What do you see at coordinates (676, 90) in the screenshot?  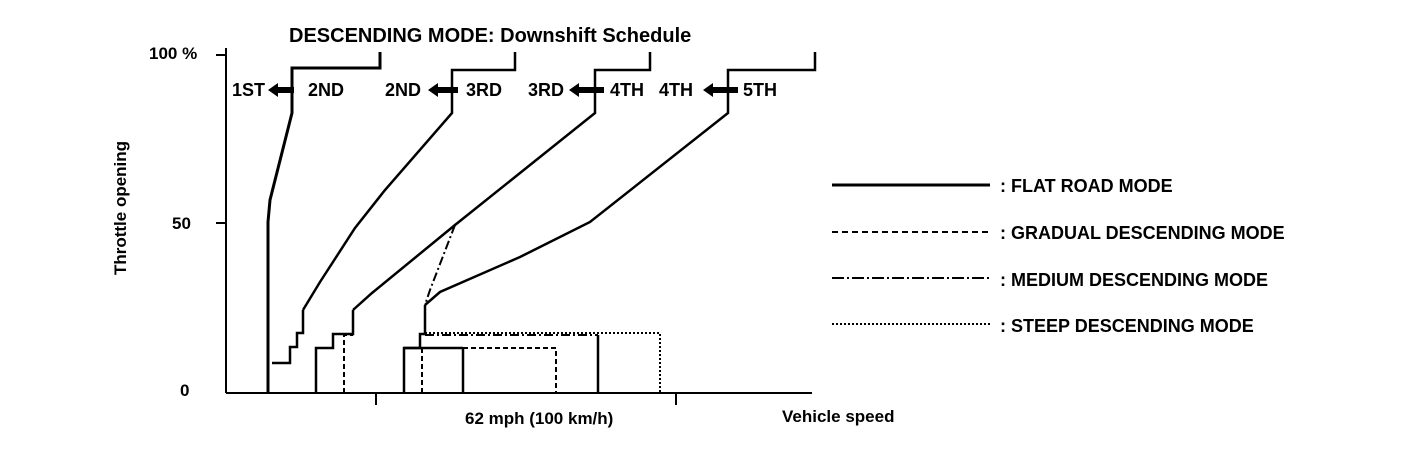 I see `gear-label-4th-b: 4TH` at bounding box center [676, 90].